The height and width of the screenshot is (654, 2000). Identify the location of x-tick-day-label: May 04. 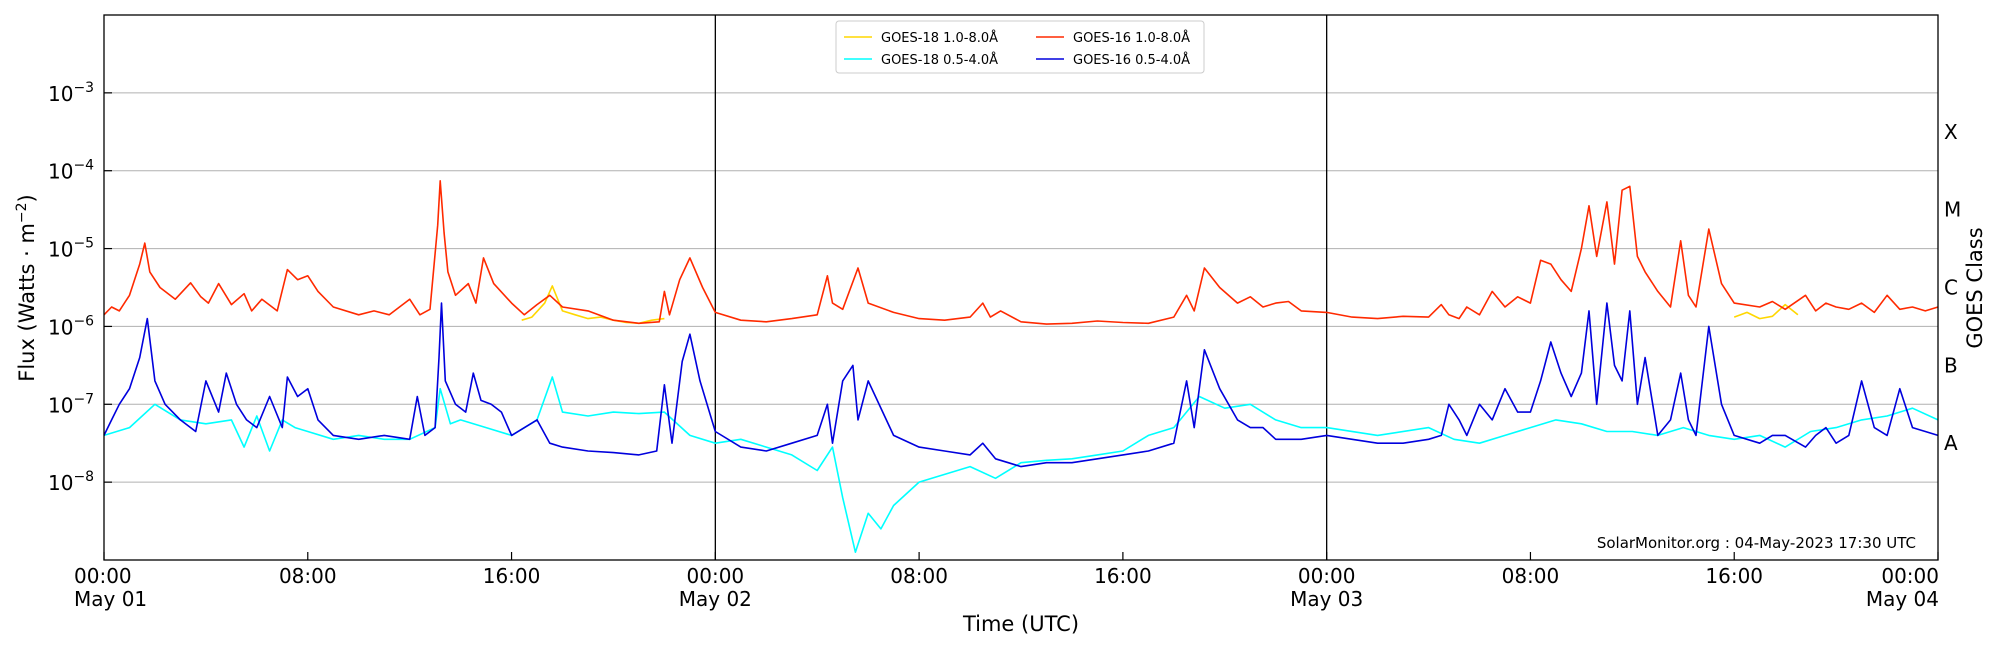
(1902, 599).